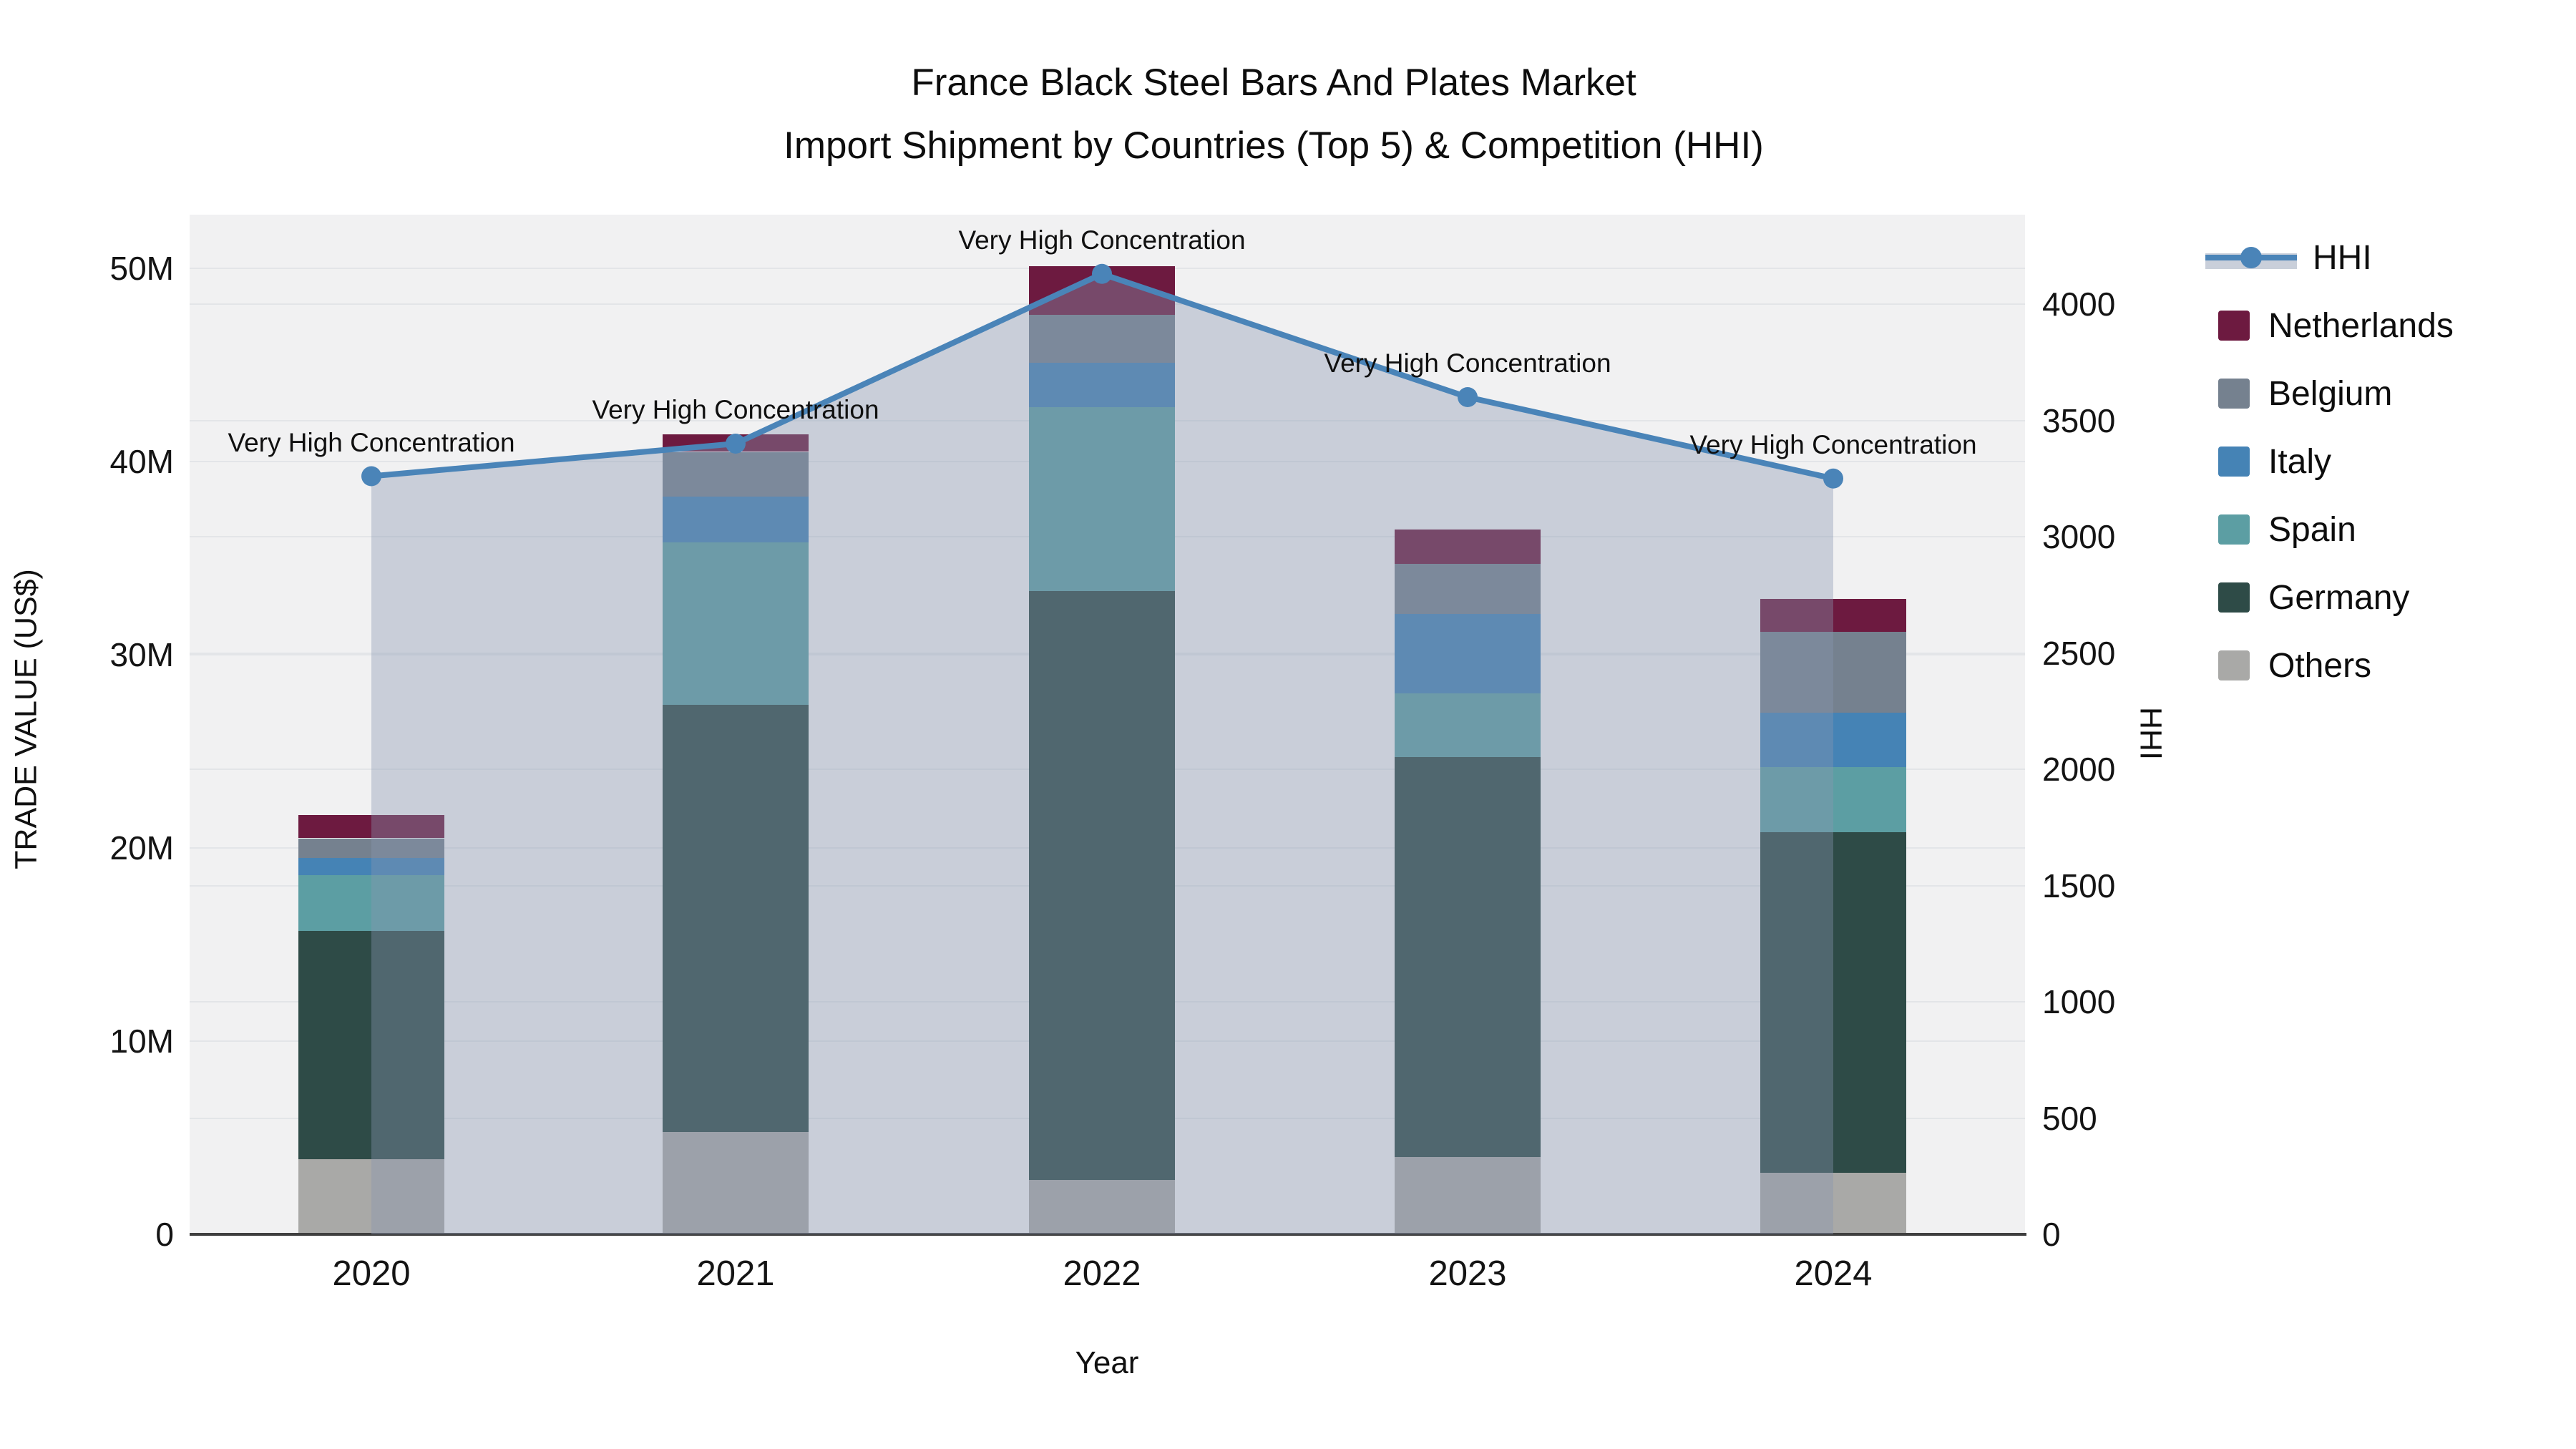 The width and height of the screenshot is (2576, 1449). I want to click on bar-segment-belgium-2021, so click(736, 474).